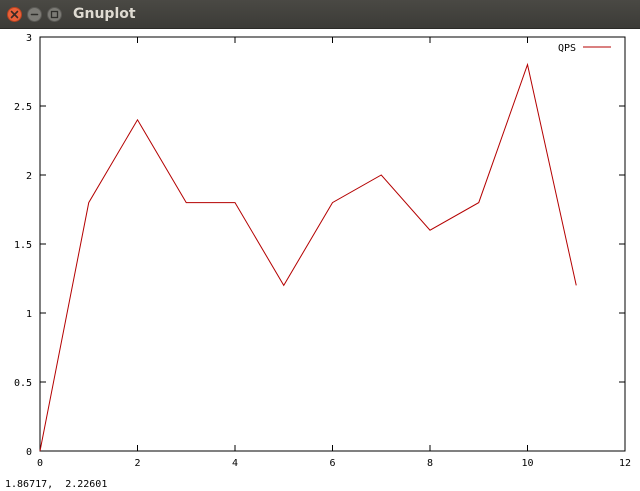 Image resolution: width=640 pixels, height=491 pixels. Describe the element at coordinates (29, 176) in the screenshot. I see `y-tick-label: 2` at that location.